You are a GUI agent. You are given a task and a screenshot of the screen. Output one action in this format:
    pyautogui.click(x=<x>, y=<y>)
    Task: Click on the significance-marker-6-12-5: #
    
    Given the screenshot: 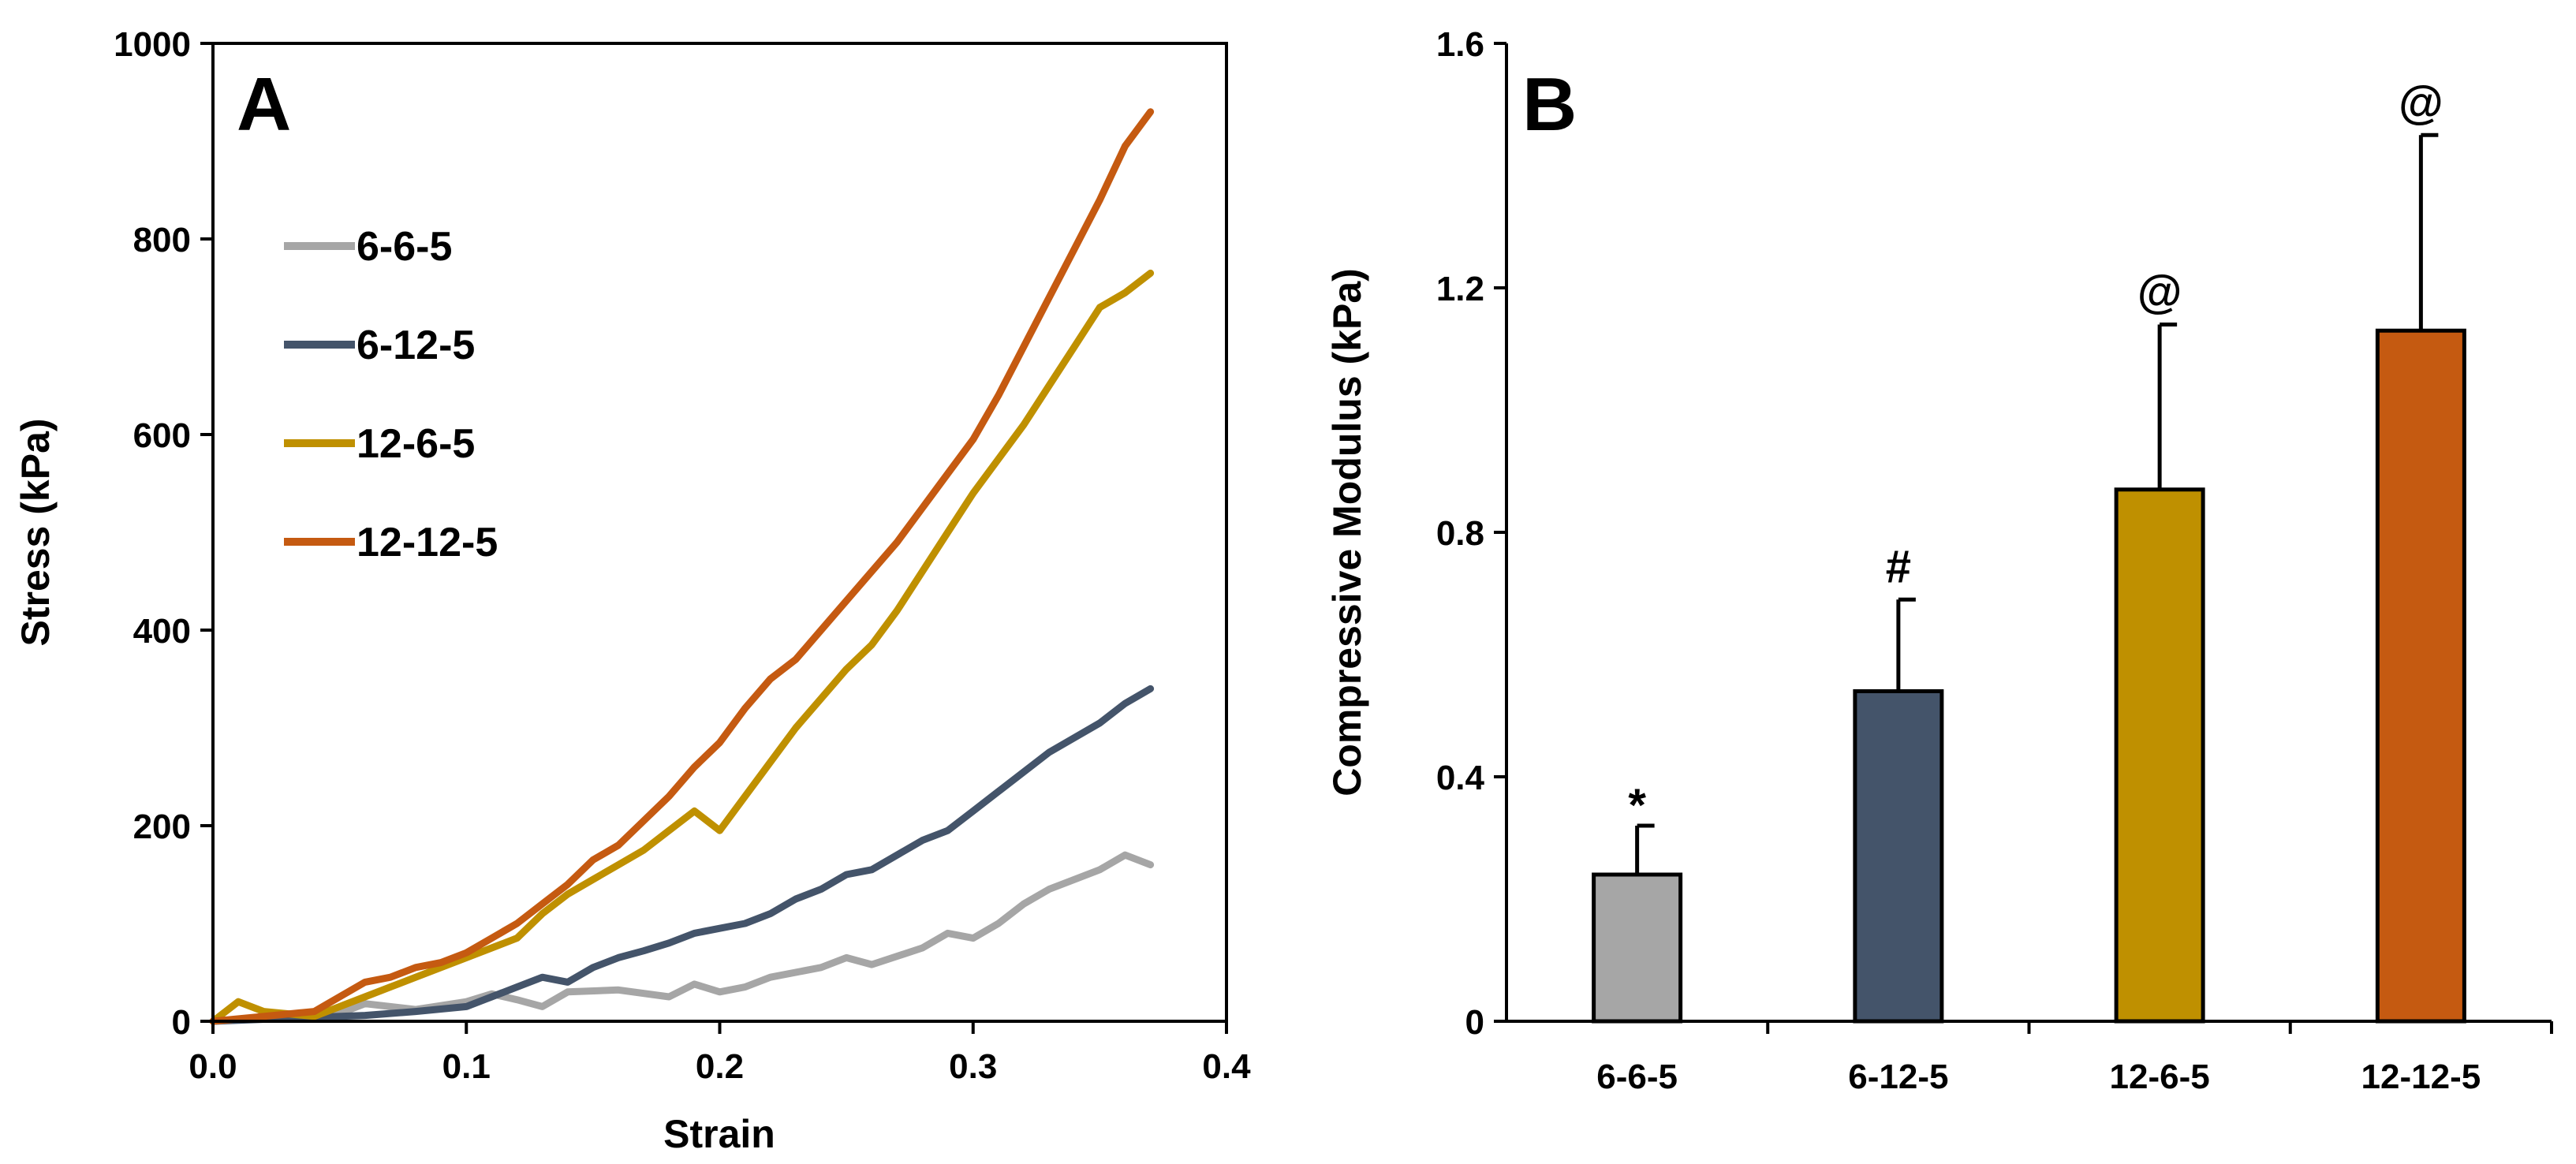 What is the action you would take?
    pyautogui.click(x=1898, y=566)
    